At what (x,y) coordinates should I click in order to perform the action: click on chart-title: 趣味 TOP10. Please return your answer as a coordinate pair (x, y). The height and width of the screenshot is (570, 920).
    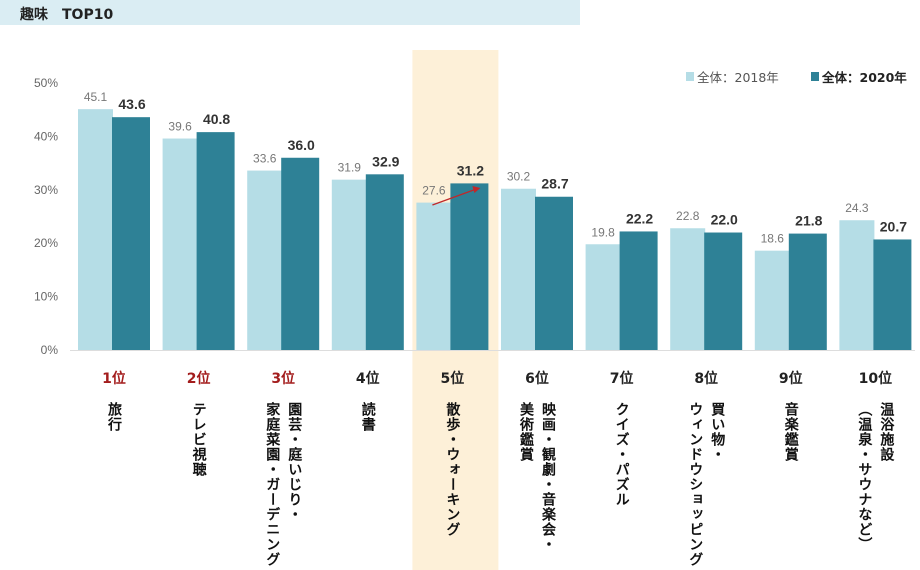
    Looking at the image, I should click on (67, 15).